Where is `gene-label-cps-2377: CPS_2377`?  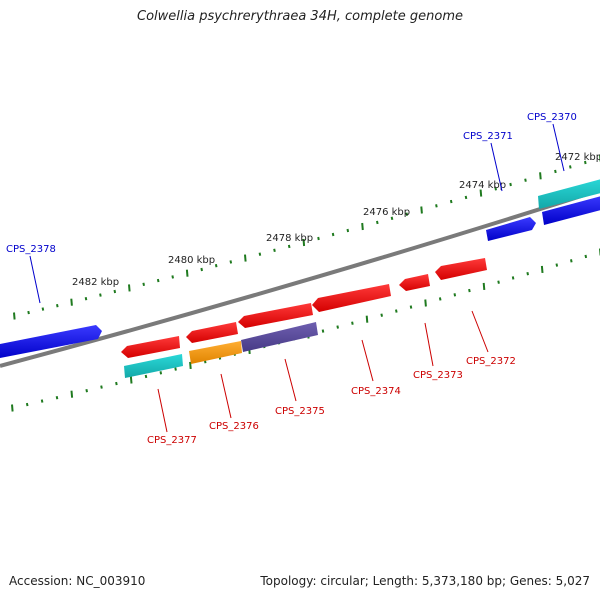
gene-label-cps-2377: CPS_2377 is located at coordinates (172, 440).